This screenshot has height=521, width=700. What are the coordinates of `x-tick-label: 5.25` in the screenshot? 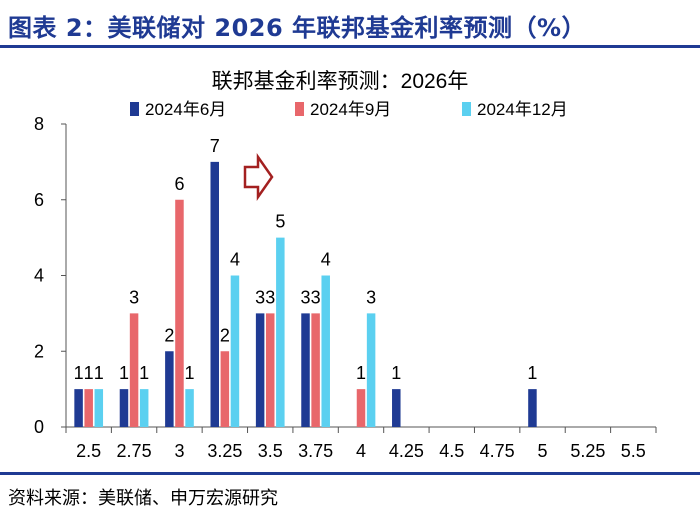 It's located at (587, 451).